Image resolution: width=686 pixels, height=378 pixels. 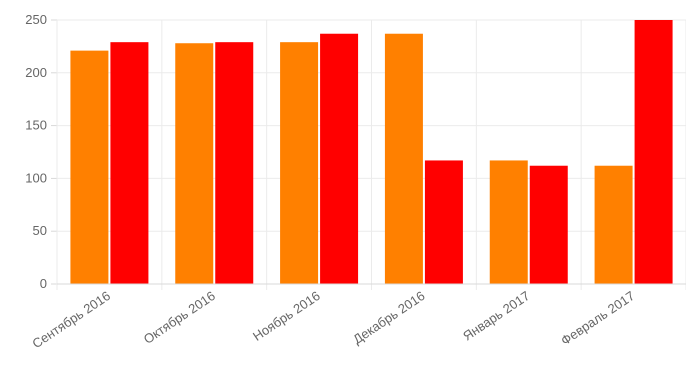 I want to click on y-tick-label: 150, so click(x=36, y=125).